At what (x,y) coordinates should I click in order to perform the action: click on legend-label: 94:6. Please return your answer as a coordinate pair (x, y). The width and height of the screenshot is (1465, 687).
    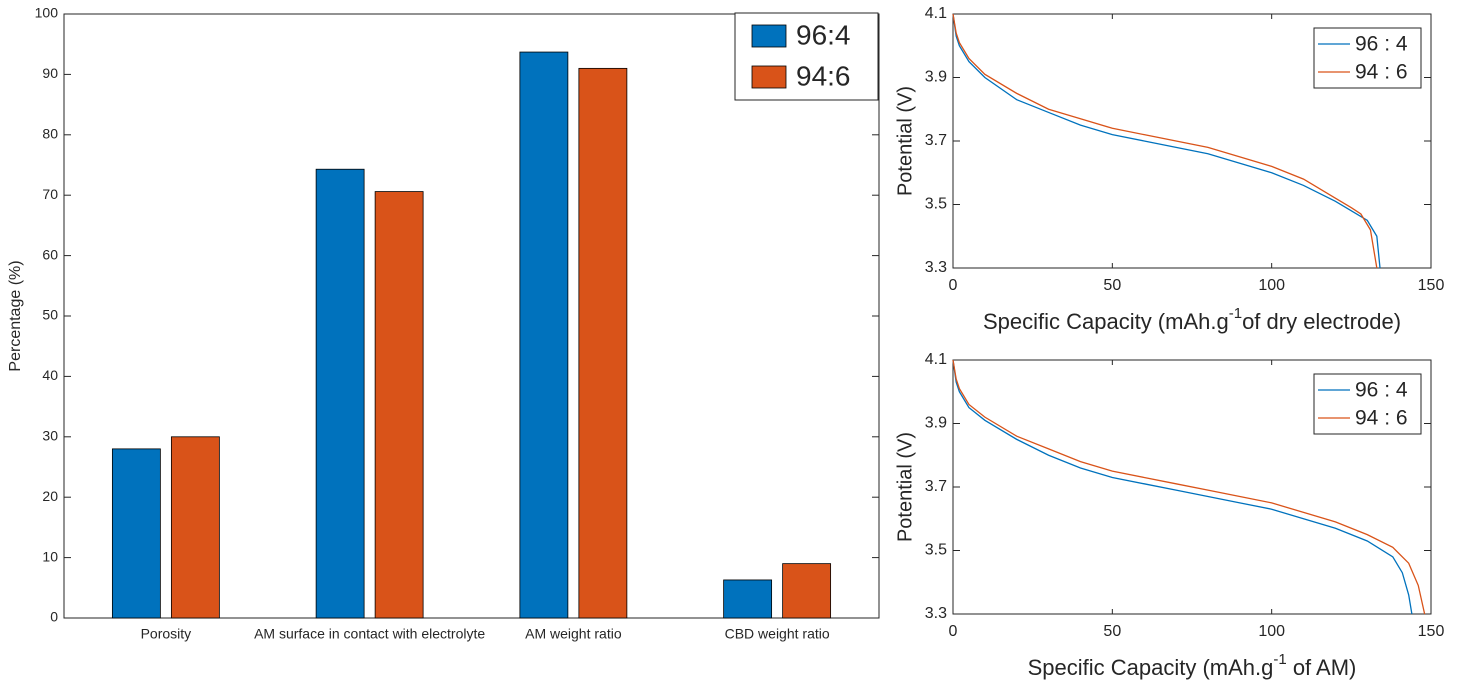
    Looking at the image, I should click on (823, 75).